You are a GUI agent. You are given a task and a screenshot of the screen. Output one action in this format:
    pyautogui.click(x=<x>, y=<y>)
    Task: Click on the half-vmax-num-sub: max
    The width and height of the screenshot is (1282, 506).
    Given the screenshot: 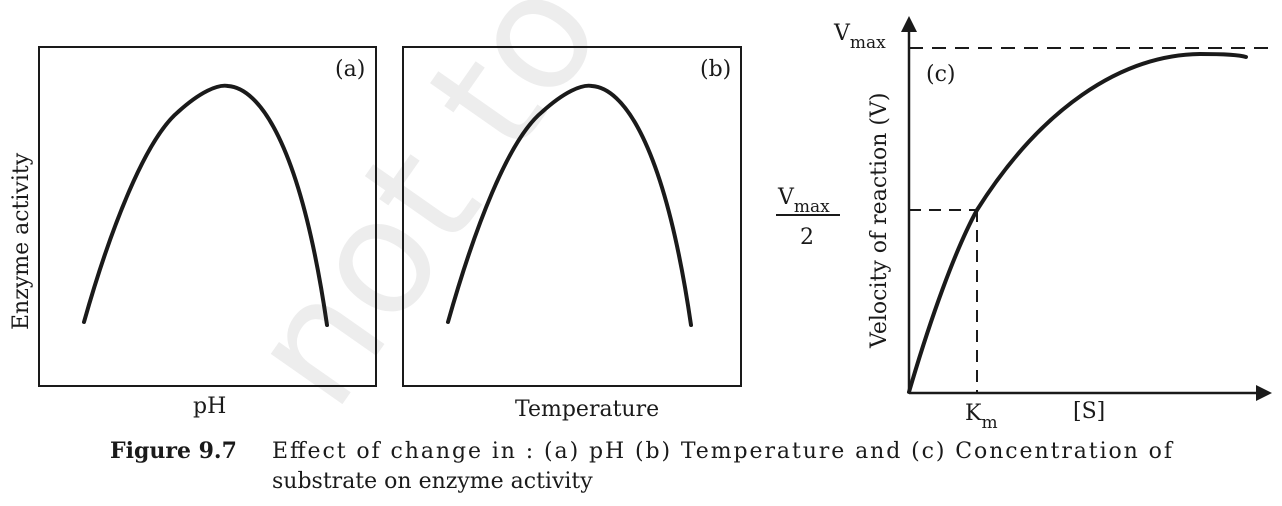 What is the action you would take?
    pyautogui.click(x=812, y=207)
    